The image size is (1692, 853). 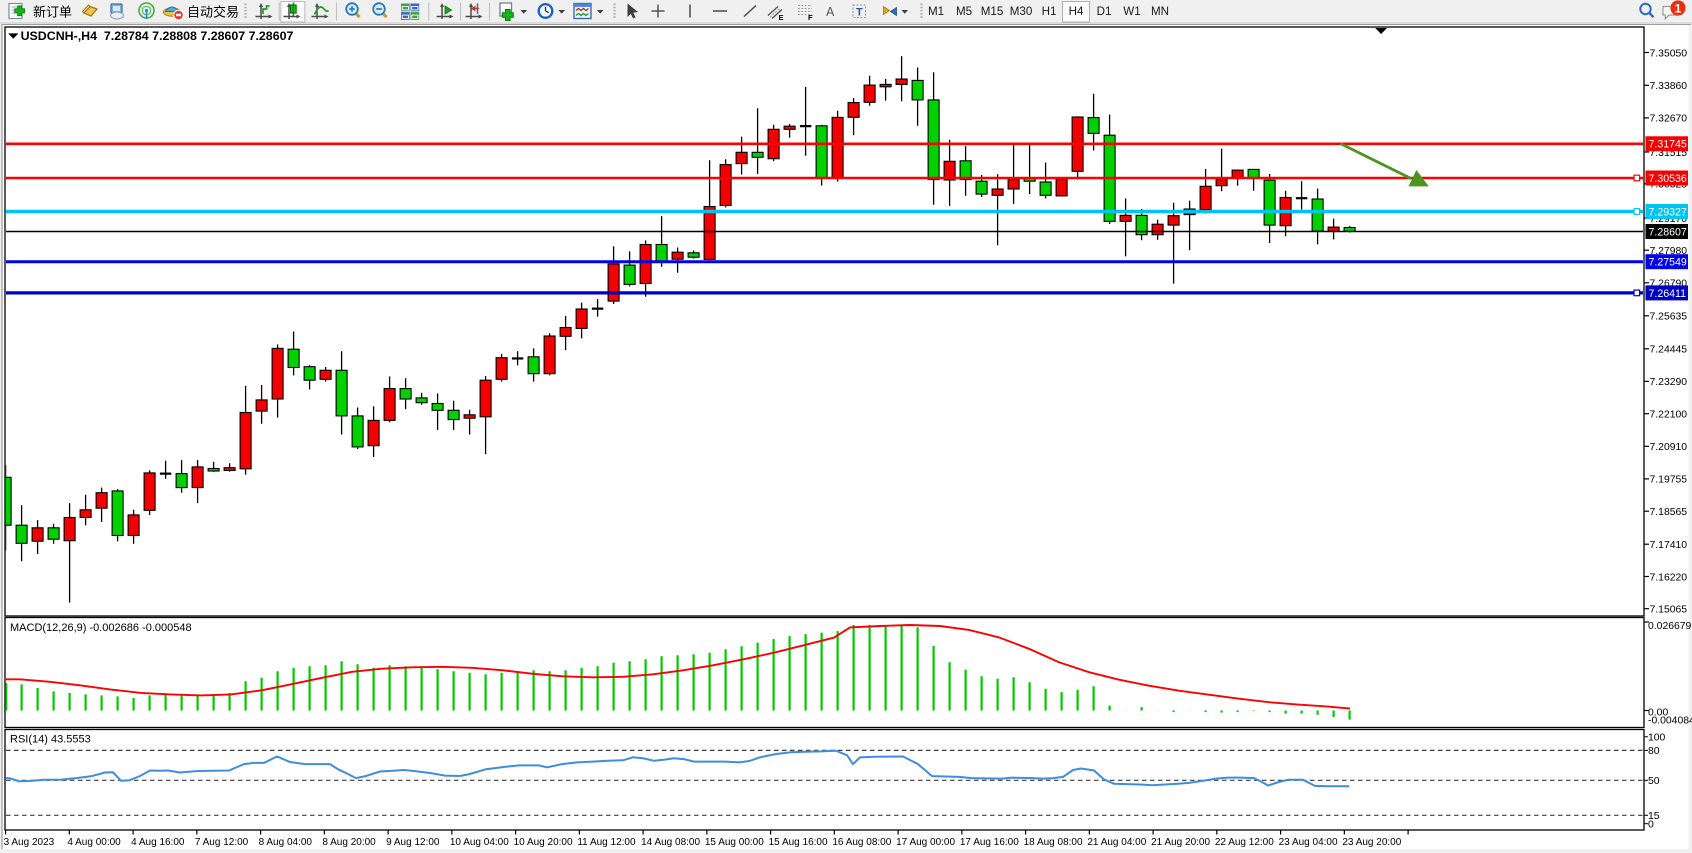 What do you see at coordinates (1669, 610) in the screenshot?
I see `svg-text: 7.15065` at bounding box center [1669, 610].